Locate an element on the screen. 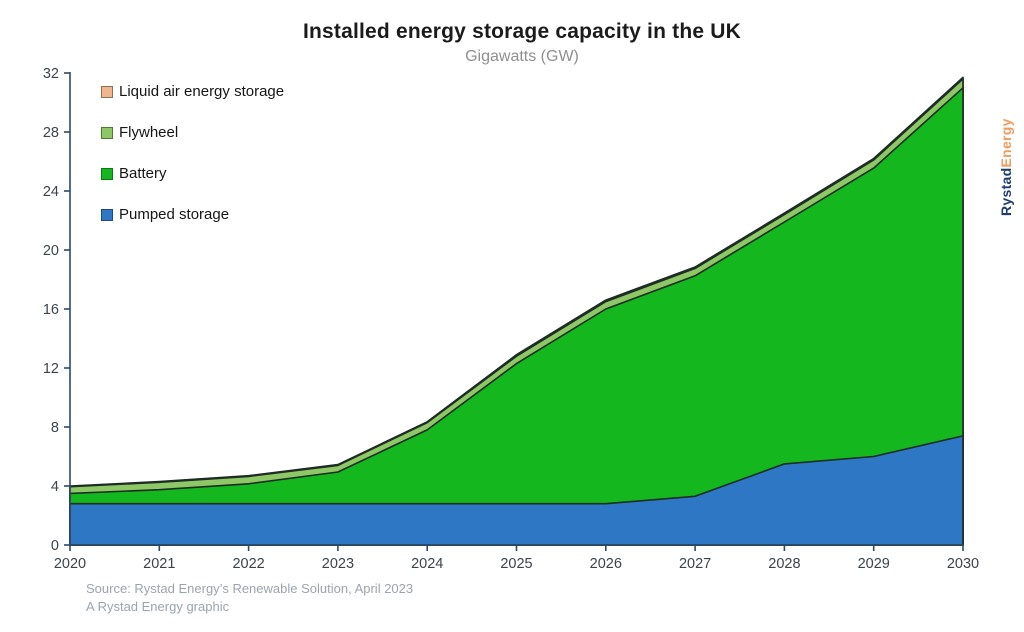  x-tick-label: 2026 is located at coordinates (606, 564).